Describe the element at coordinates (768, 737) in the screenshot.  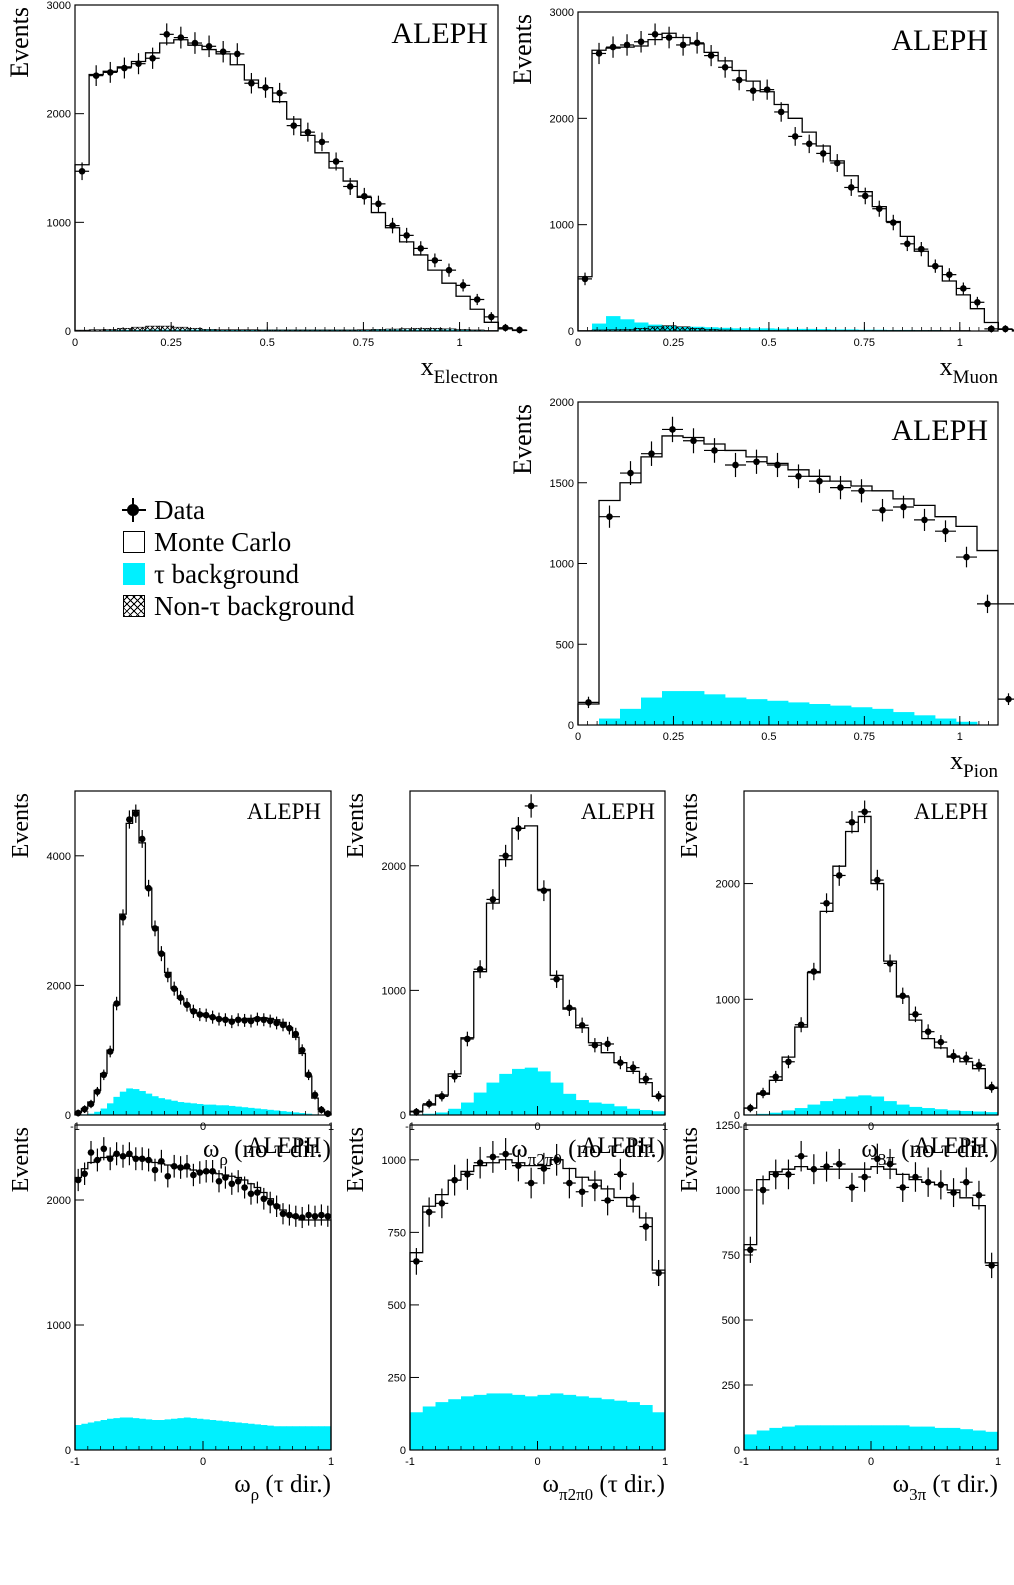
I see `x-tick-label: 0.5` at that location.